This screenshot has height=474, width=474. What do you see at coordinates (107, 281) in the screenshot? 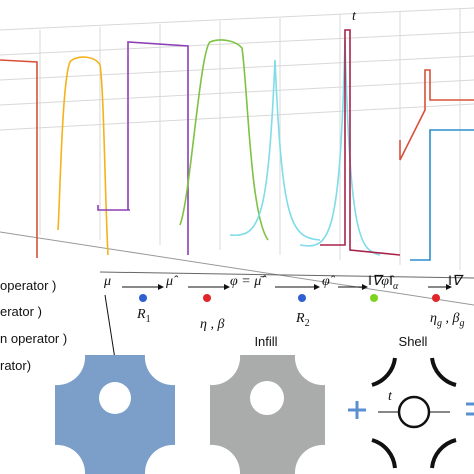
I see `step: μ` at bounding box center [107, 281].